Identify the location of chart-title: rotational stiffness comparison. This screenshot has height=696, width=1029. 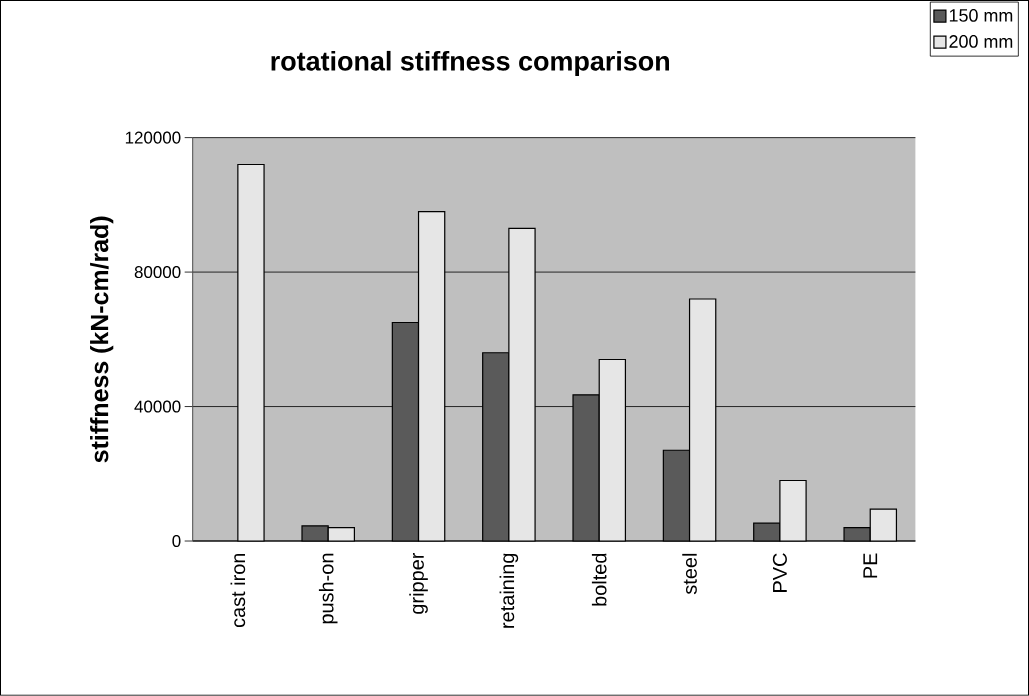
(470, 64).